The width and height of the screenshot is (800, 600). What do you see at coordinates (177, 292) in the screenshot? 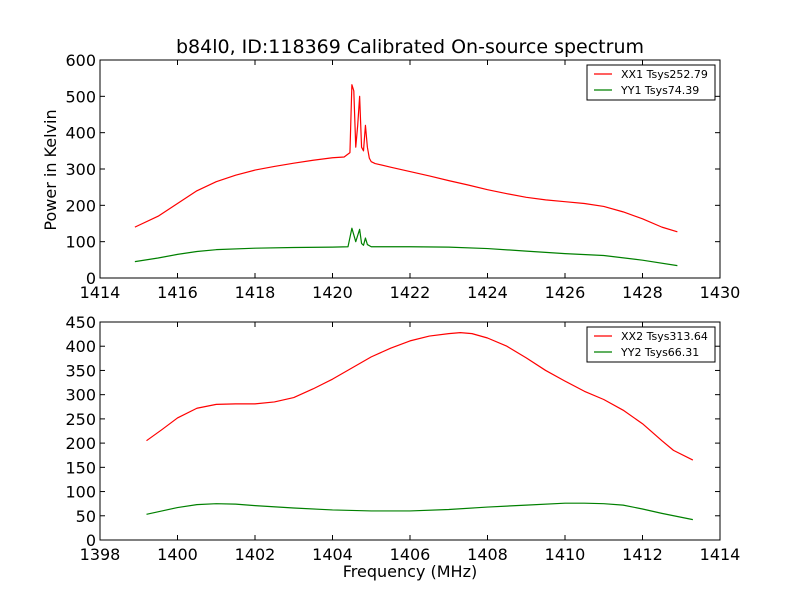
I see `x-tick-label: 1416` at bounding box center [177, 292].